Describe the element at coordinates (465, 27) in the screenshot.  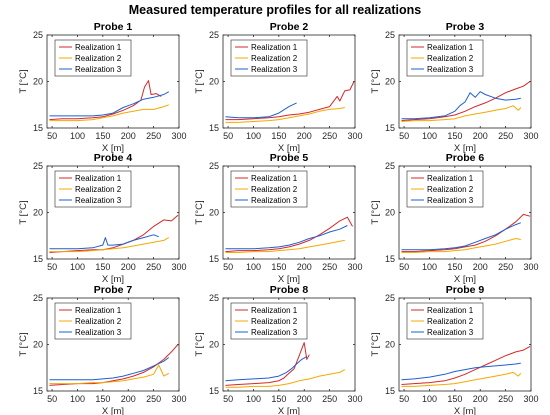
I see `panel-title: Probe 3` at that location.